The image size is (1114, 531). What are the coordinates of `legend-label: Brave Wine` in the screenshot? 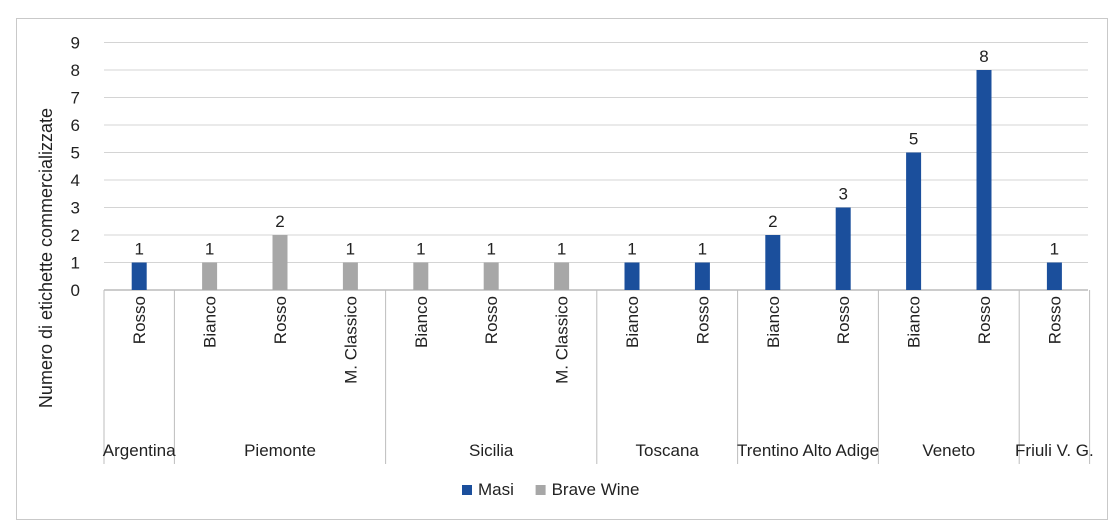 It's located at (596, 489).